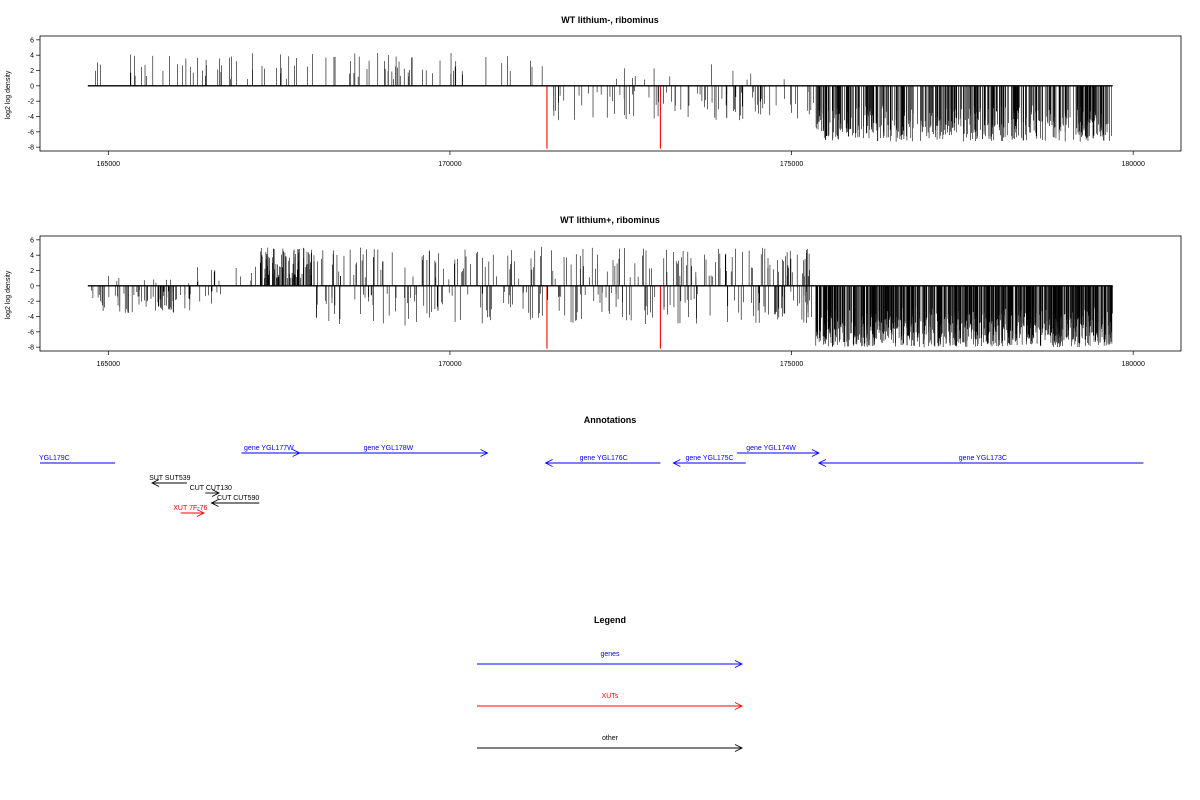 The height and width of the screenshot is (800, 1200). I want to click on legend-label: genes, so click(610, 654).